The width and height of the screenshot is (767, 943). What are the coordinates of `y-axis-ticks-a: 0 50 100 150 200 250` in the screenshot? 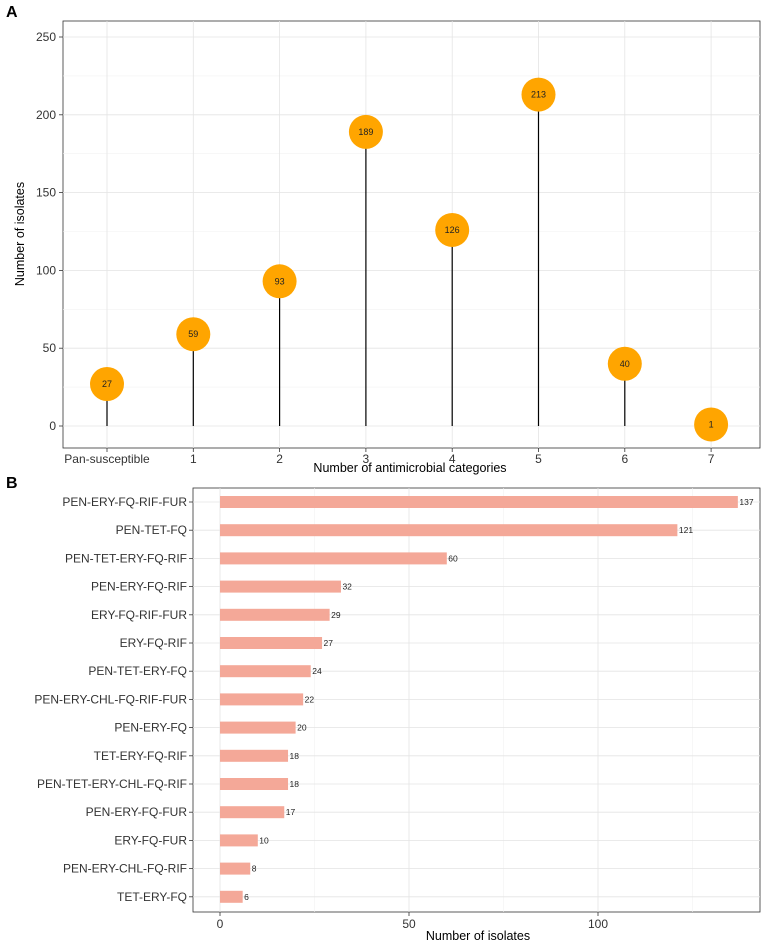 It's located at (49, 231).